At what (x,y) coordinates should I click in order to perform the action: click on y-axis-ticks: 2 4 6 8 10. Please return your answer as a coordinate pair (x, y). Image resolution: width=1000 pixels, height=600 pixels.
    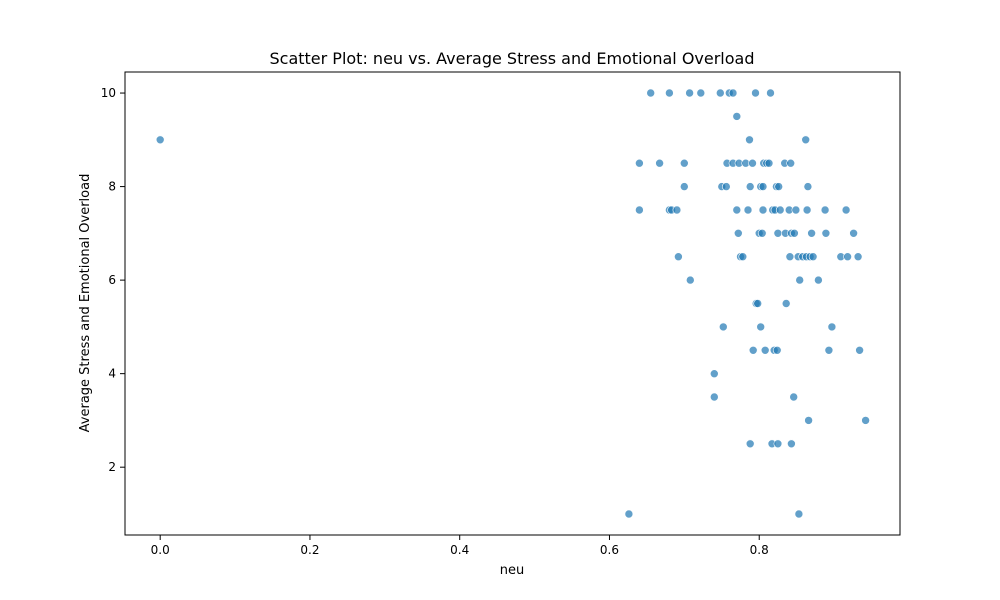
    Looking at the image, I should click on (113, 280).